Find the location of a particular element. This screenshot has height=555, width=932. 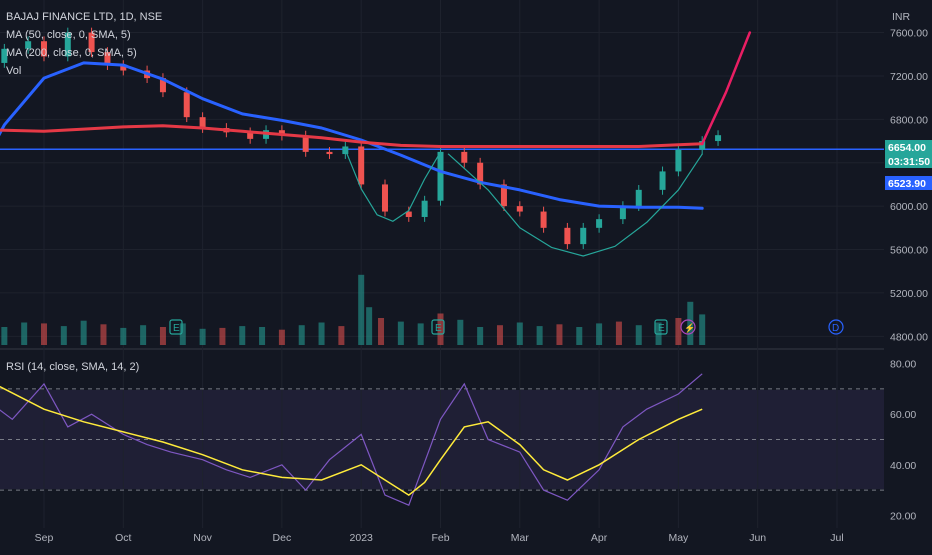

x-tick-label: Nov is located at coordinates (202, 538).